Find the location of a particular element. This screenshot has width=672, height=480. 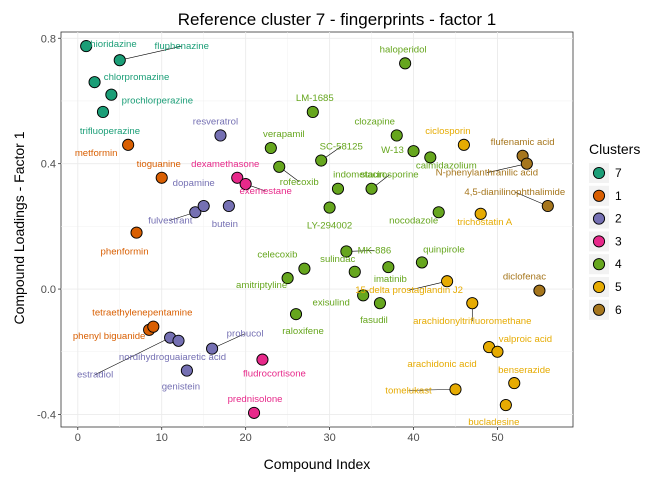

point-label: haloperidol is located at coordinates (403, 49).